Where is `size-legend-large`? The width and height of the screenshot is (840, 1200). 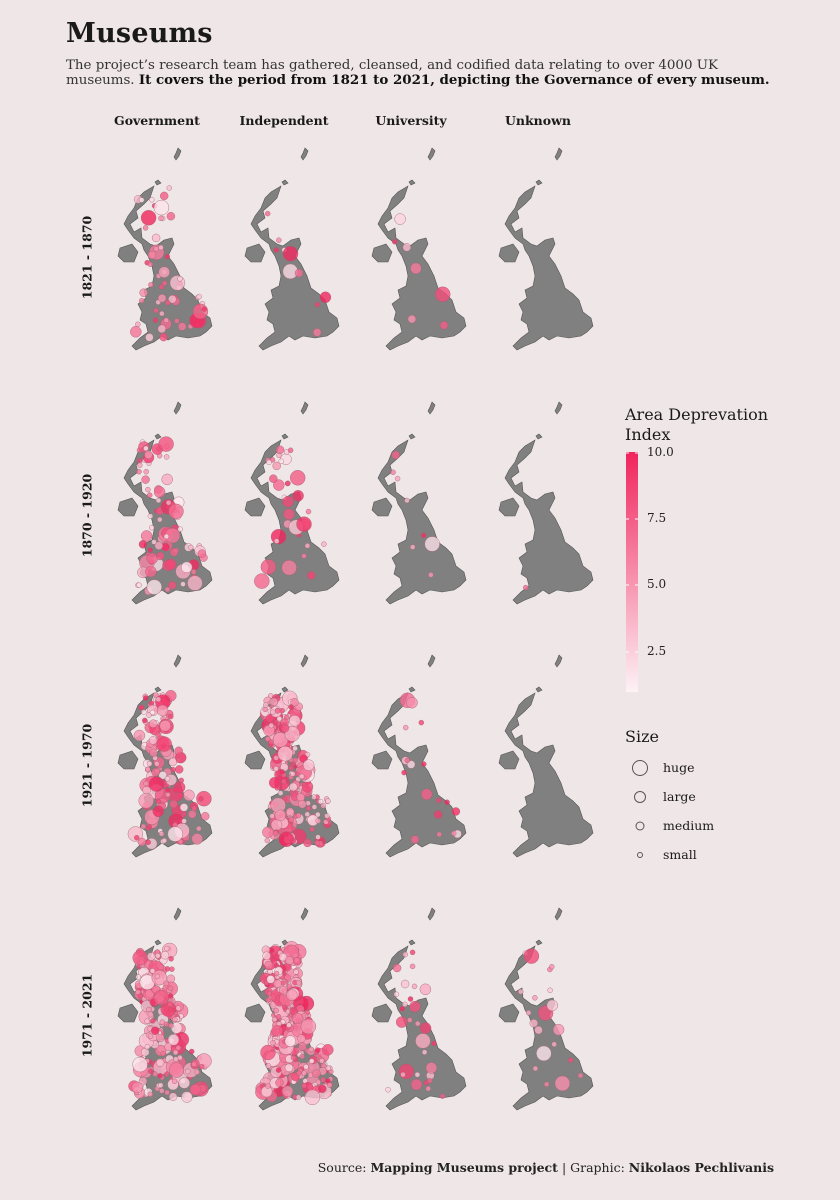 size-legend-large is located at coordinates (640, 797).